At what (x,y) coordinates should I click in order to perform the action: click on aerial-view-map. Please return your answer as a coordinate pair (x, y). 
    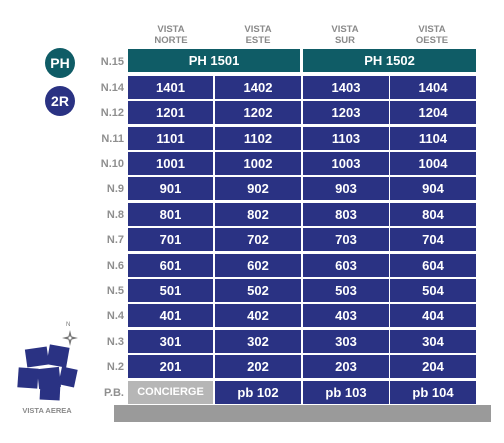
    Looking at the image, I should click on (47, 365).